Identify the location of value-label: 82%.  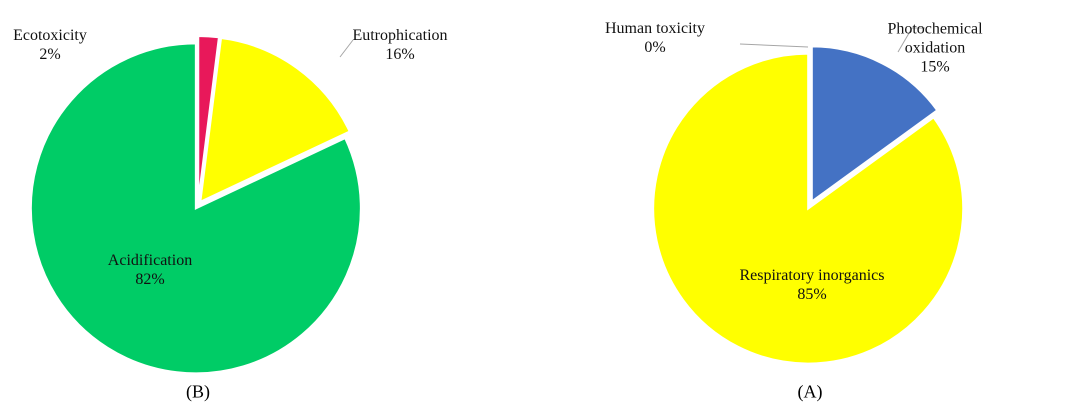
(150, 279).